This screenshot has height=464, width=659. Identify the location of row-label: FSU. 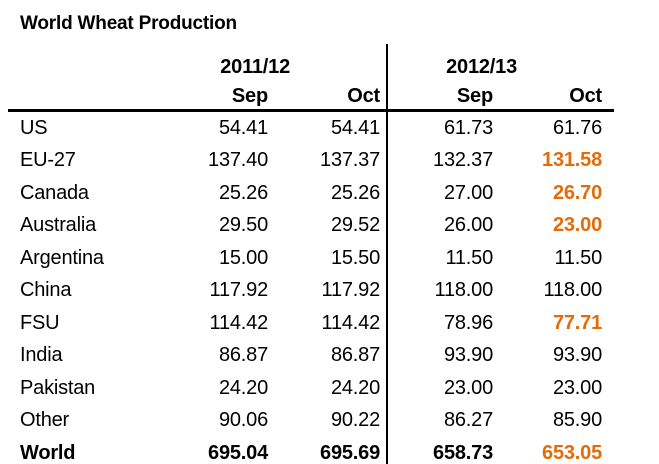
(40, 322).